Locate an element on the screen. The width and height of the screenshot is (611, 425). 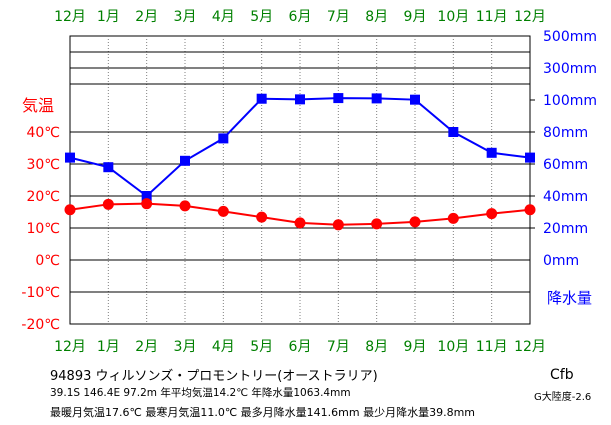
precipitation-tick-label: 20mm is located at coordinates (565, 229).